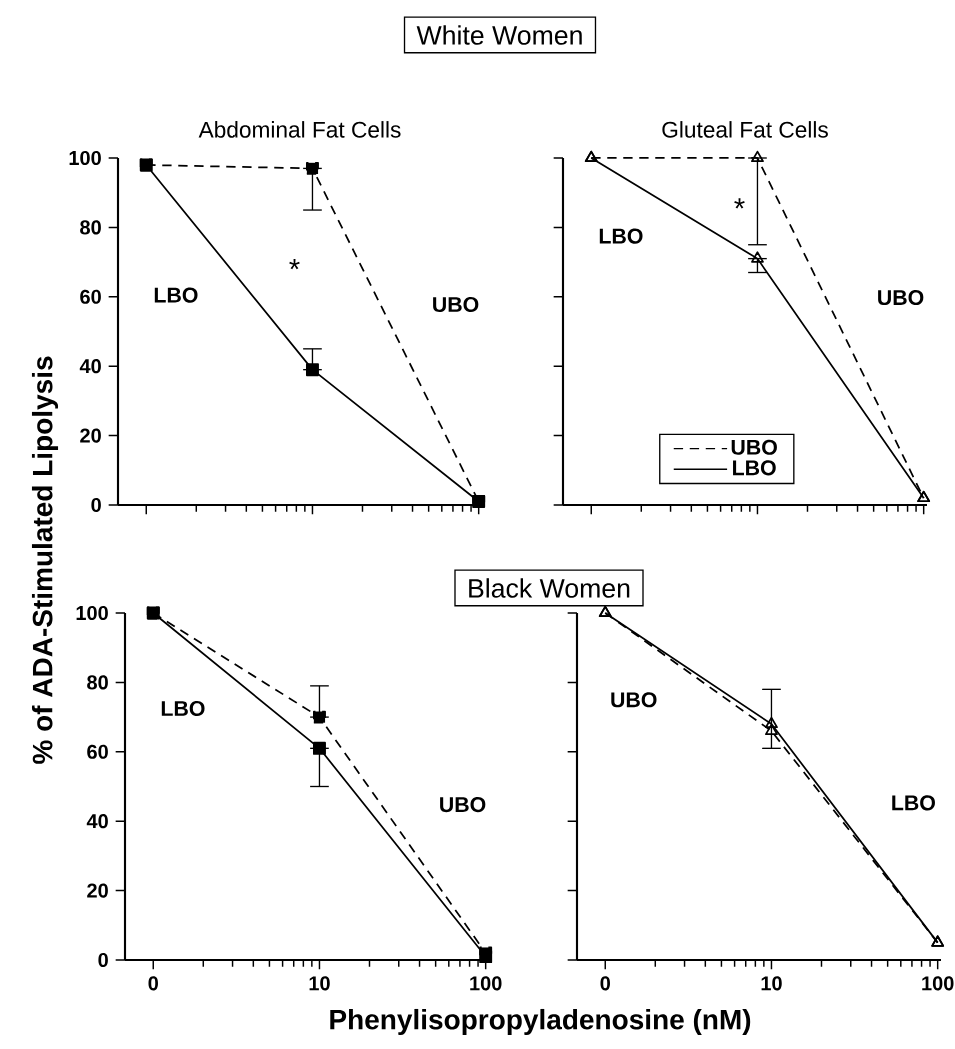 Image resolution: width=955 pixels, height=1049 pixels. I want to click on chart-subtitle: White Women, so click(499, 35).